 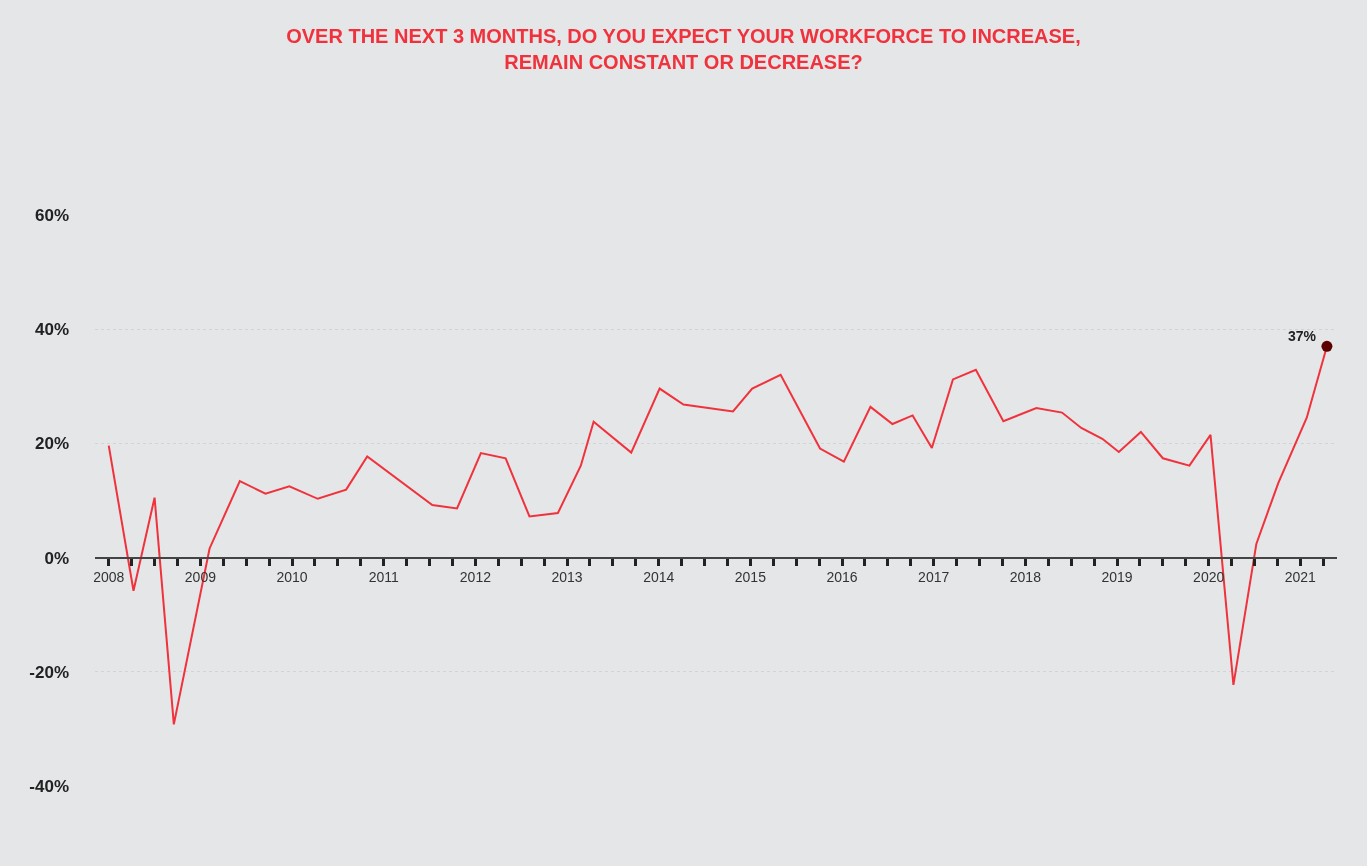 What do you see at coordinates (49, 786) in the screenshot?
I see `y-tick-label: -40%` at bounding box center [49, 786].